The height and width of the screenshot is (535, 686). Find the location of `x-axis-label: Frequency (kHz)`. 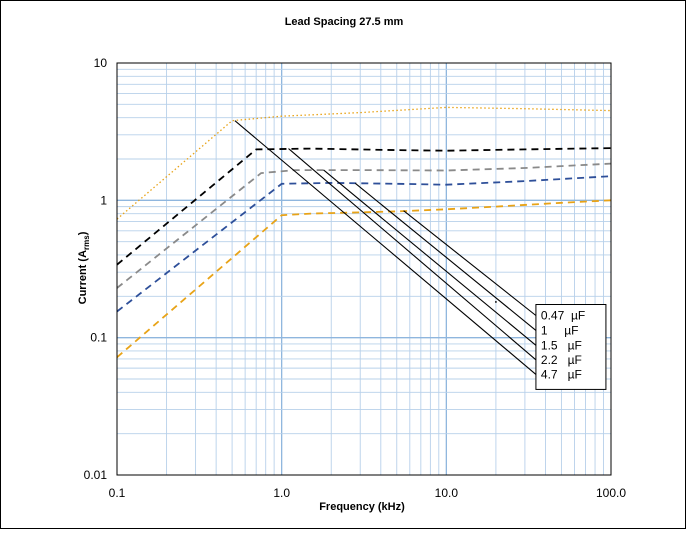

x-axis-label: Frequency (kHz) is located at coordinates (362, 507).